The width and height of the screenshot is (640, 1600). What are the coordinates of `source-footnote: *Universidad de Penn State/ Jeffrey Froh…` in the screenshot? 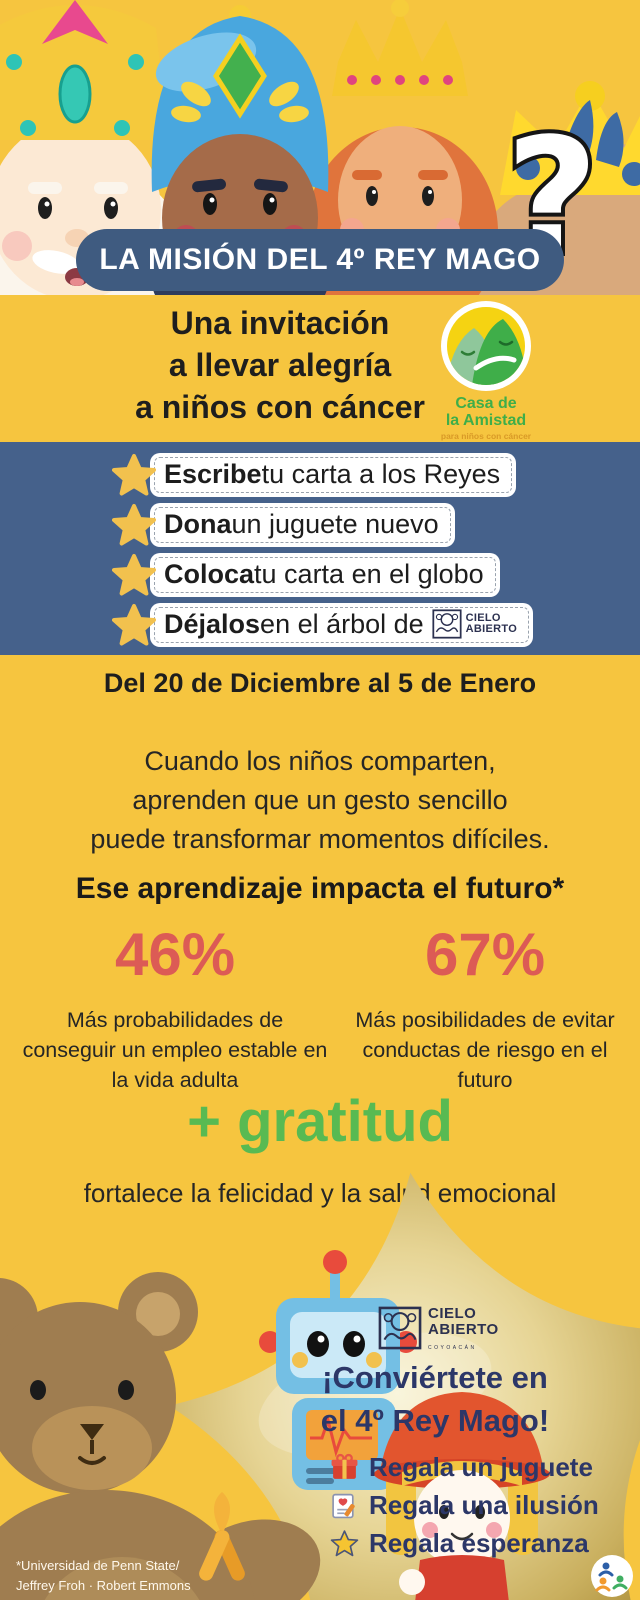 It's located at (103, 1575).